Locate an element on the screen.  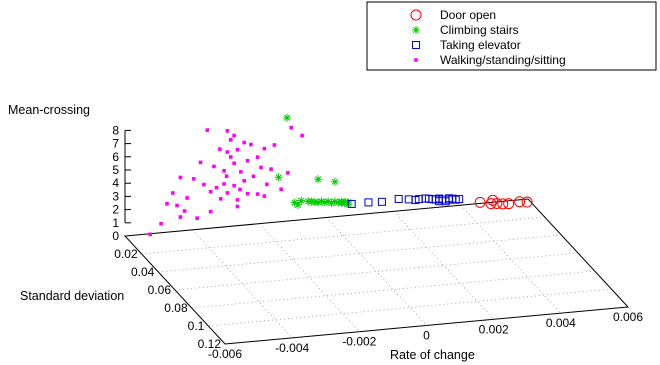
series-door-open is located at coordinates (503, 202).